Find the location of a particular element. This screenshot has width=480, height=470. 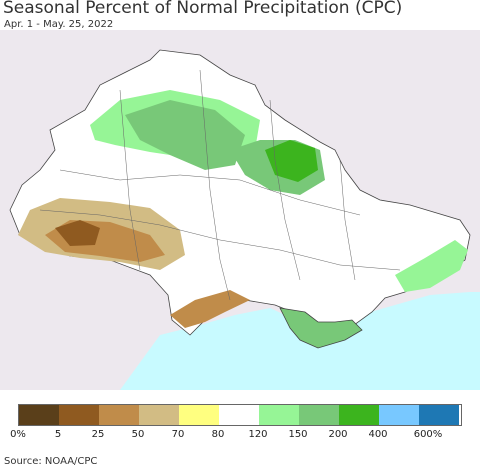

legend-swatches is located at coordinates (240, 415).